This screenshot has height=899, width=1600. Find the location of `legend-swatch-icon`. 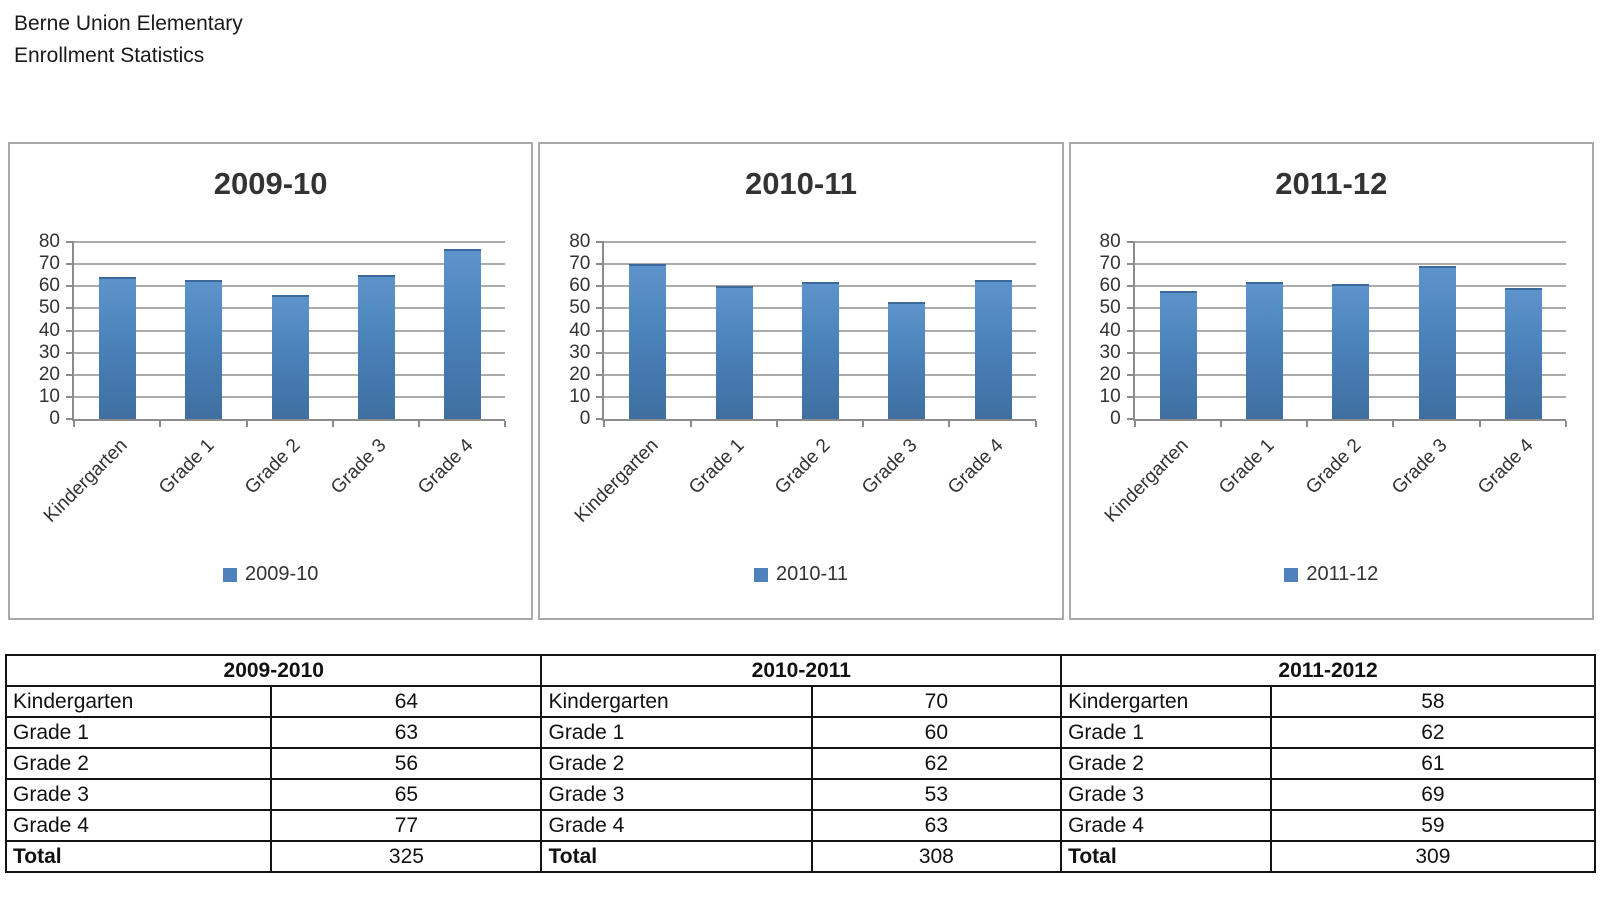

legend-swatch-icon is located at coordinates (1291, 574).